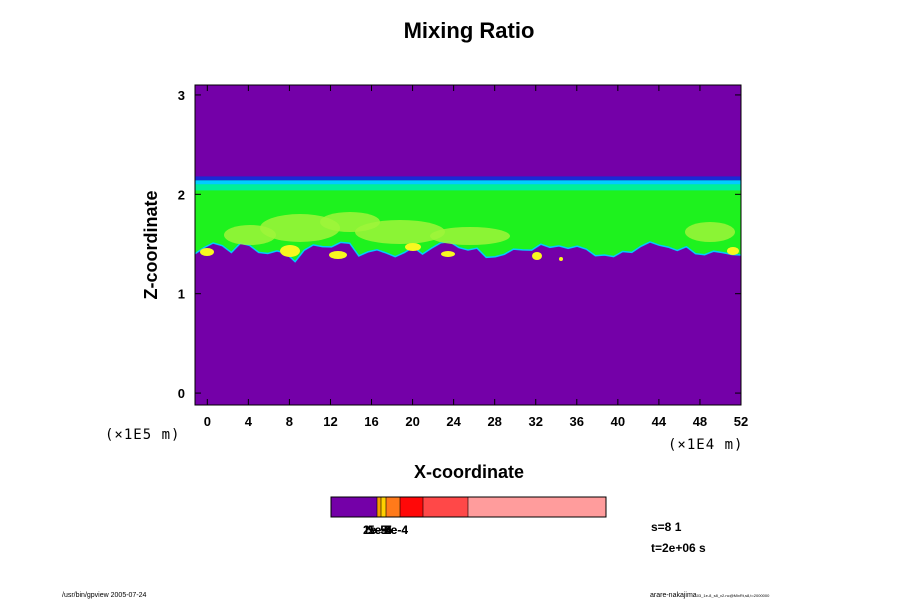 The image size is (900, 600). I want to click on chart-title: Mixing Ratio, so click(469, 30).